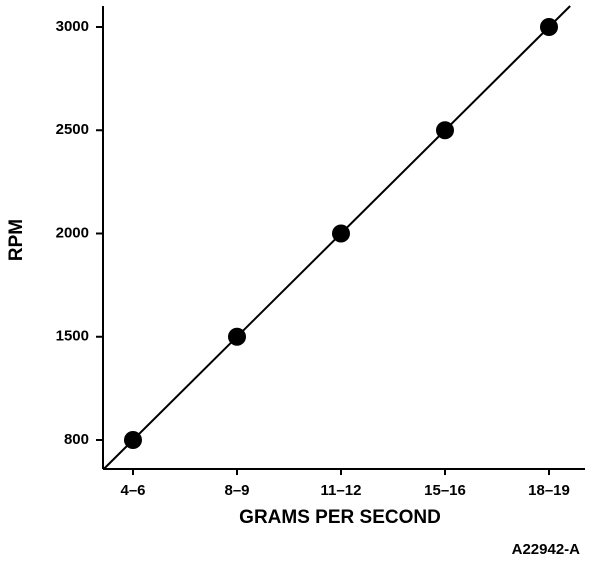  Describe the element at coordinates (341, 490) in the screenshot. I see `x-tick-label: 11–12` at that location.